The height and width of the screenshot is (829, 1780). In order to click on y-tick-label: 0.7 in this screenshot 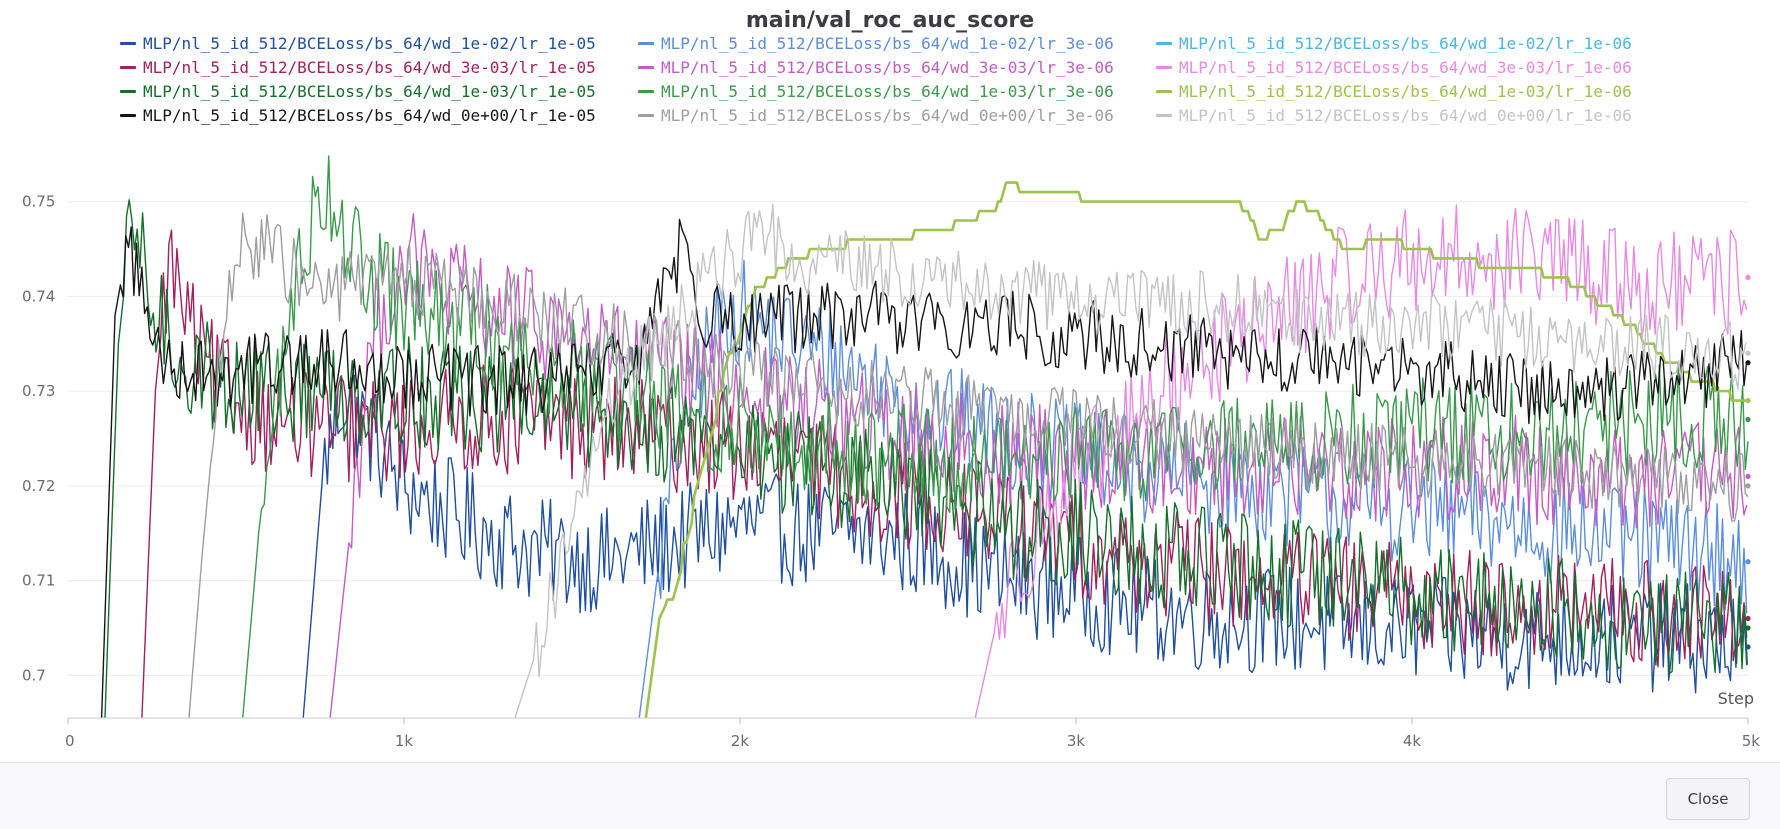, I will do `click(34, 675)`.